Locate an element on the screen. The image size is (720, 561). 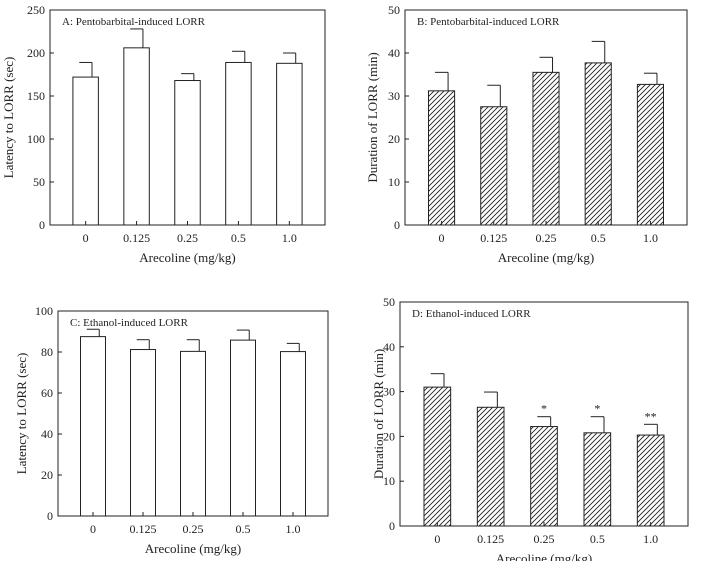
panel-b-xtick-label: 0 is located at coordinates (442, 238).